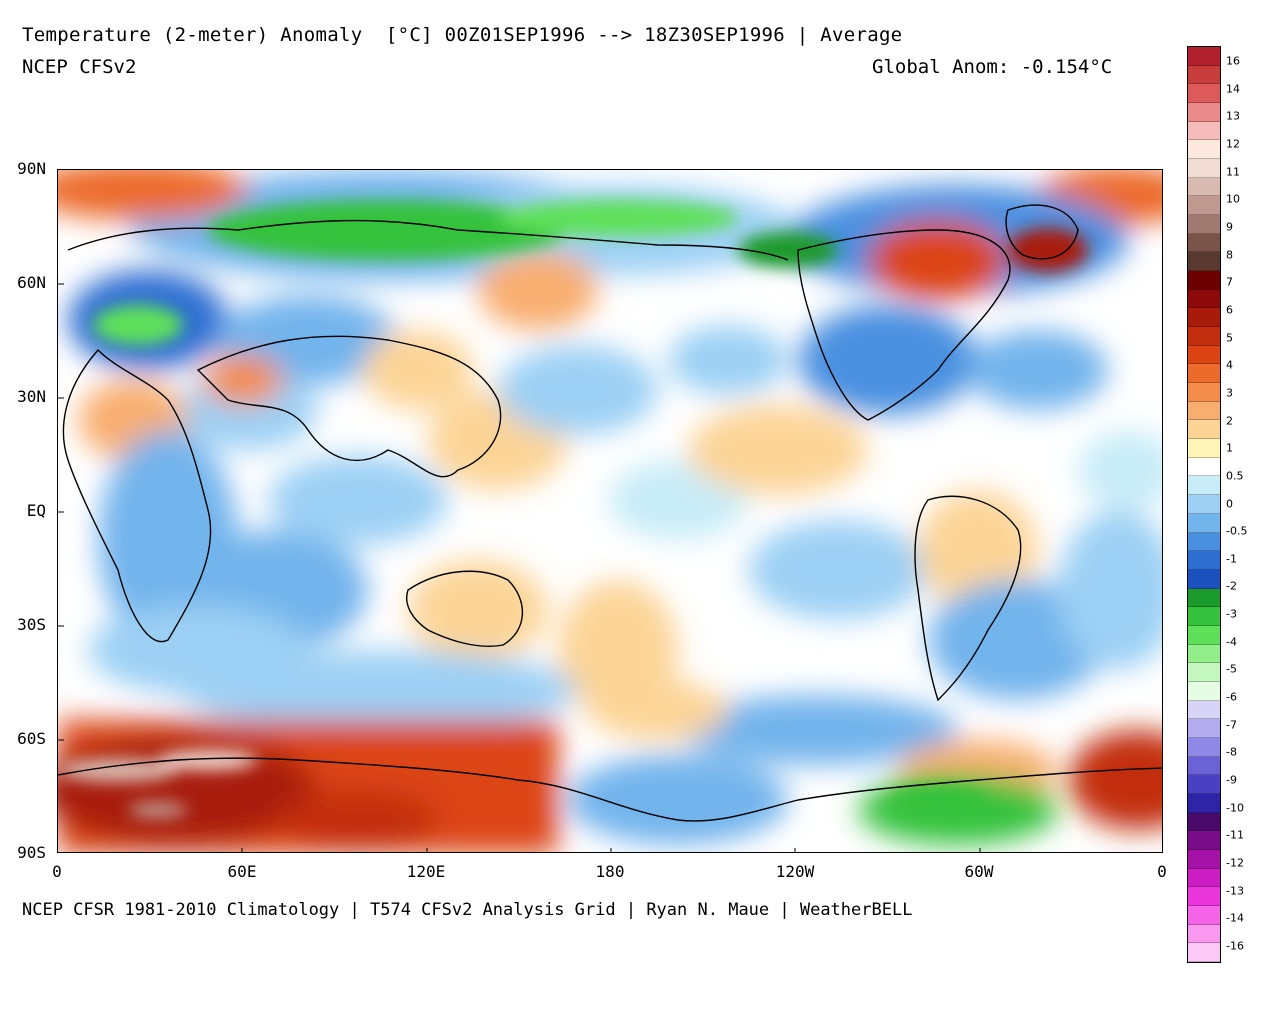 This screenshot has width=1280, height=1024. Describe the element at coordinates (1233, 172) in the screenshot. I see `legend-label: 11` at that location.